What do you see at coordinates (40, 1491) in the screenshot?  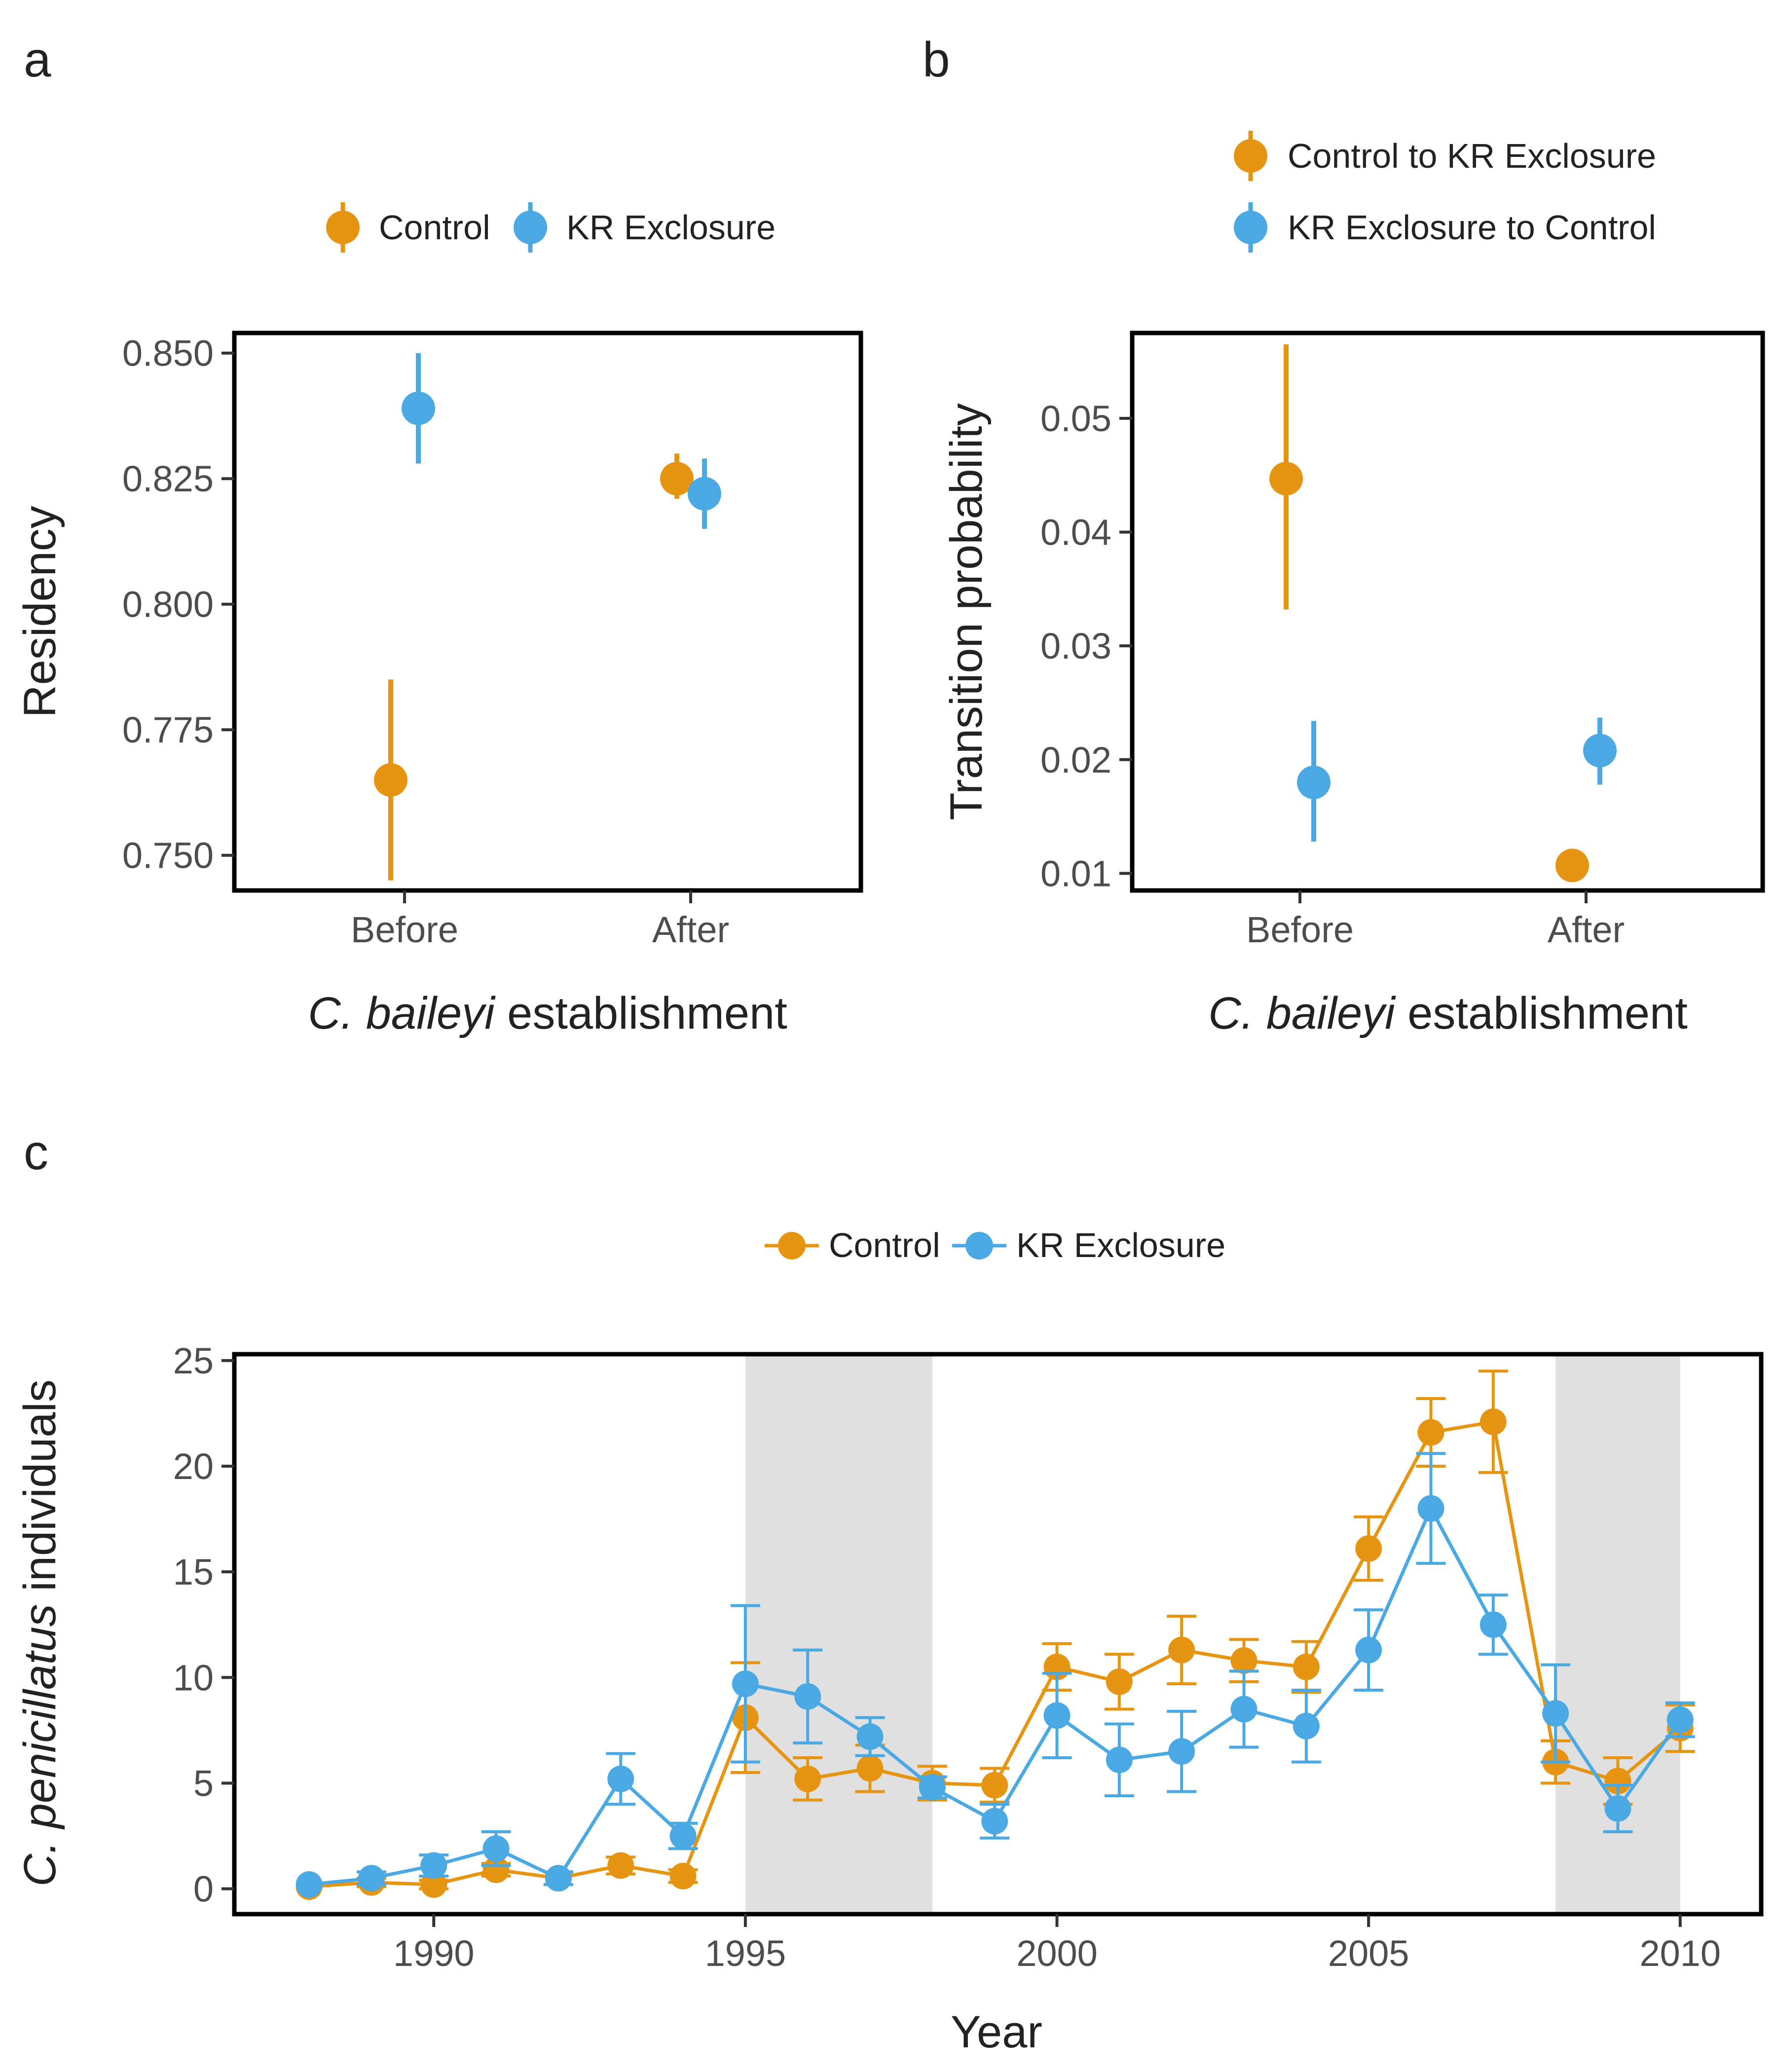 I see `panel-c-ylabel-rest: individuals` at bounding box center [40, 1491].